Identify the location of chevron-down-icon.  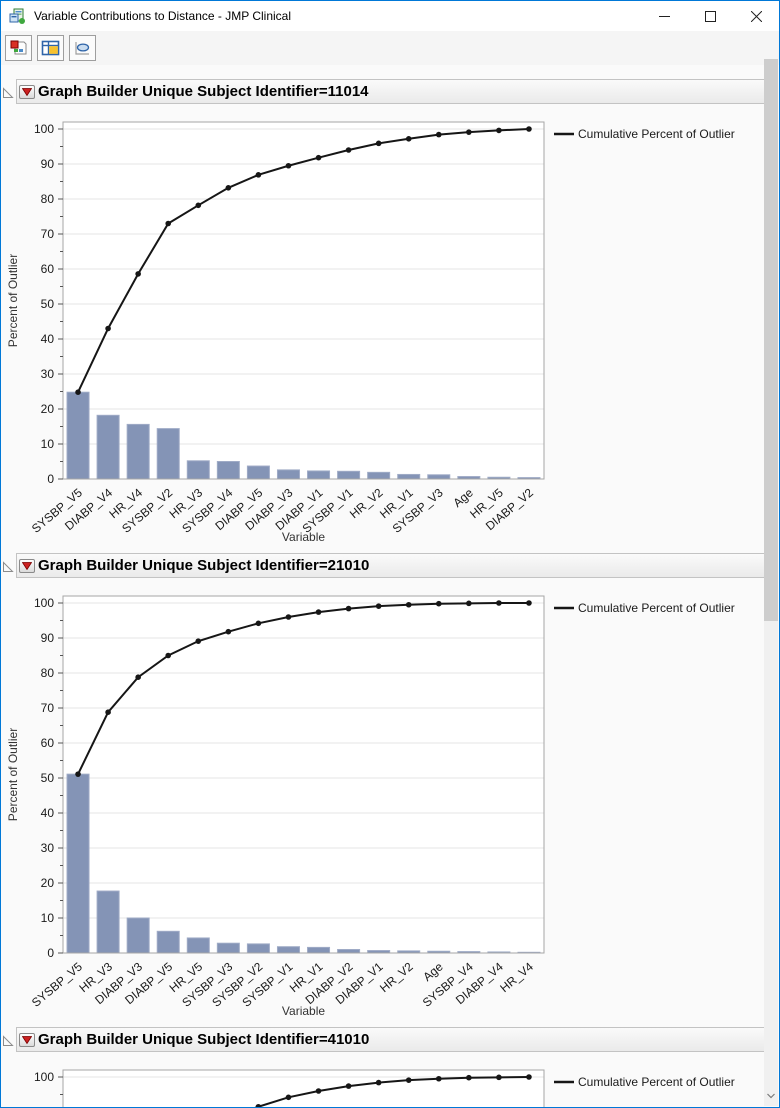
(771, 1096).